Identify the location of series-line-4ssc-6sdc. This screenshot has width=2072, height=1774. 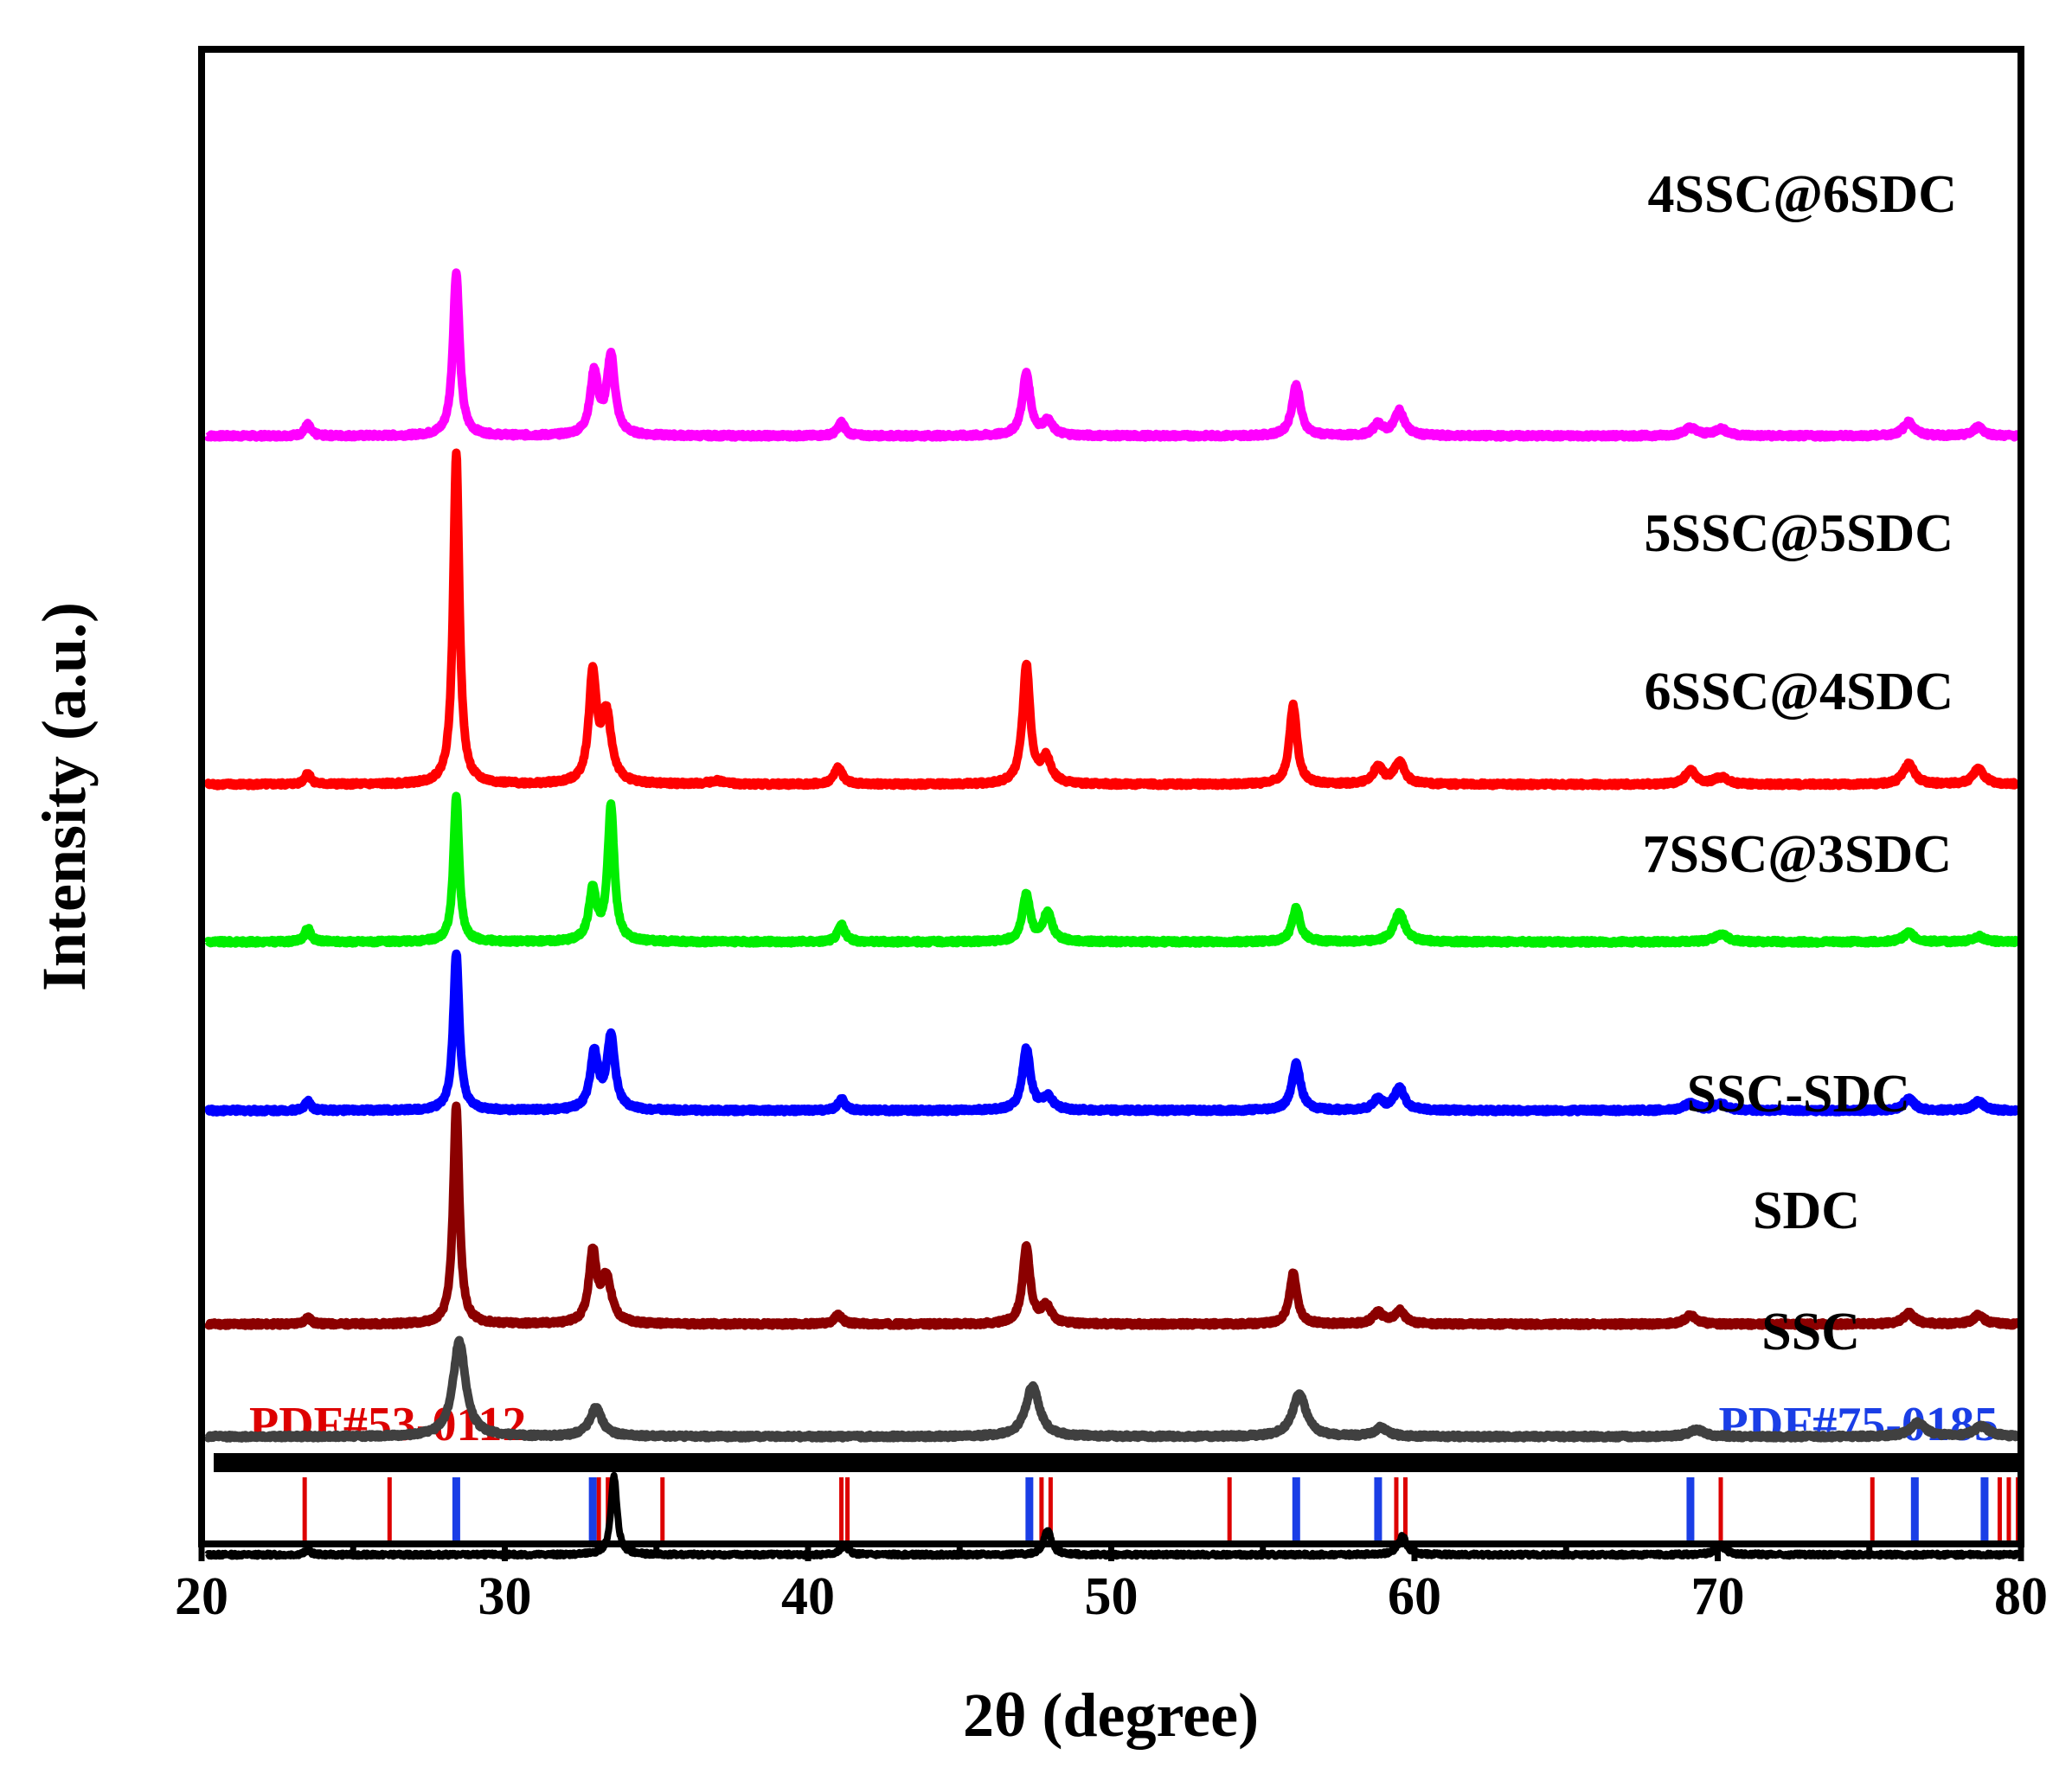
(1112, 355).